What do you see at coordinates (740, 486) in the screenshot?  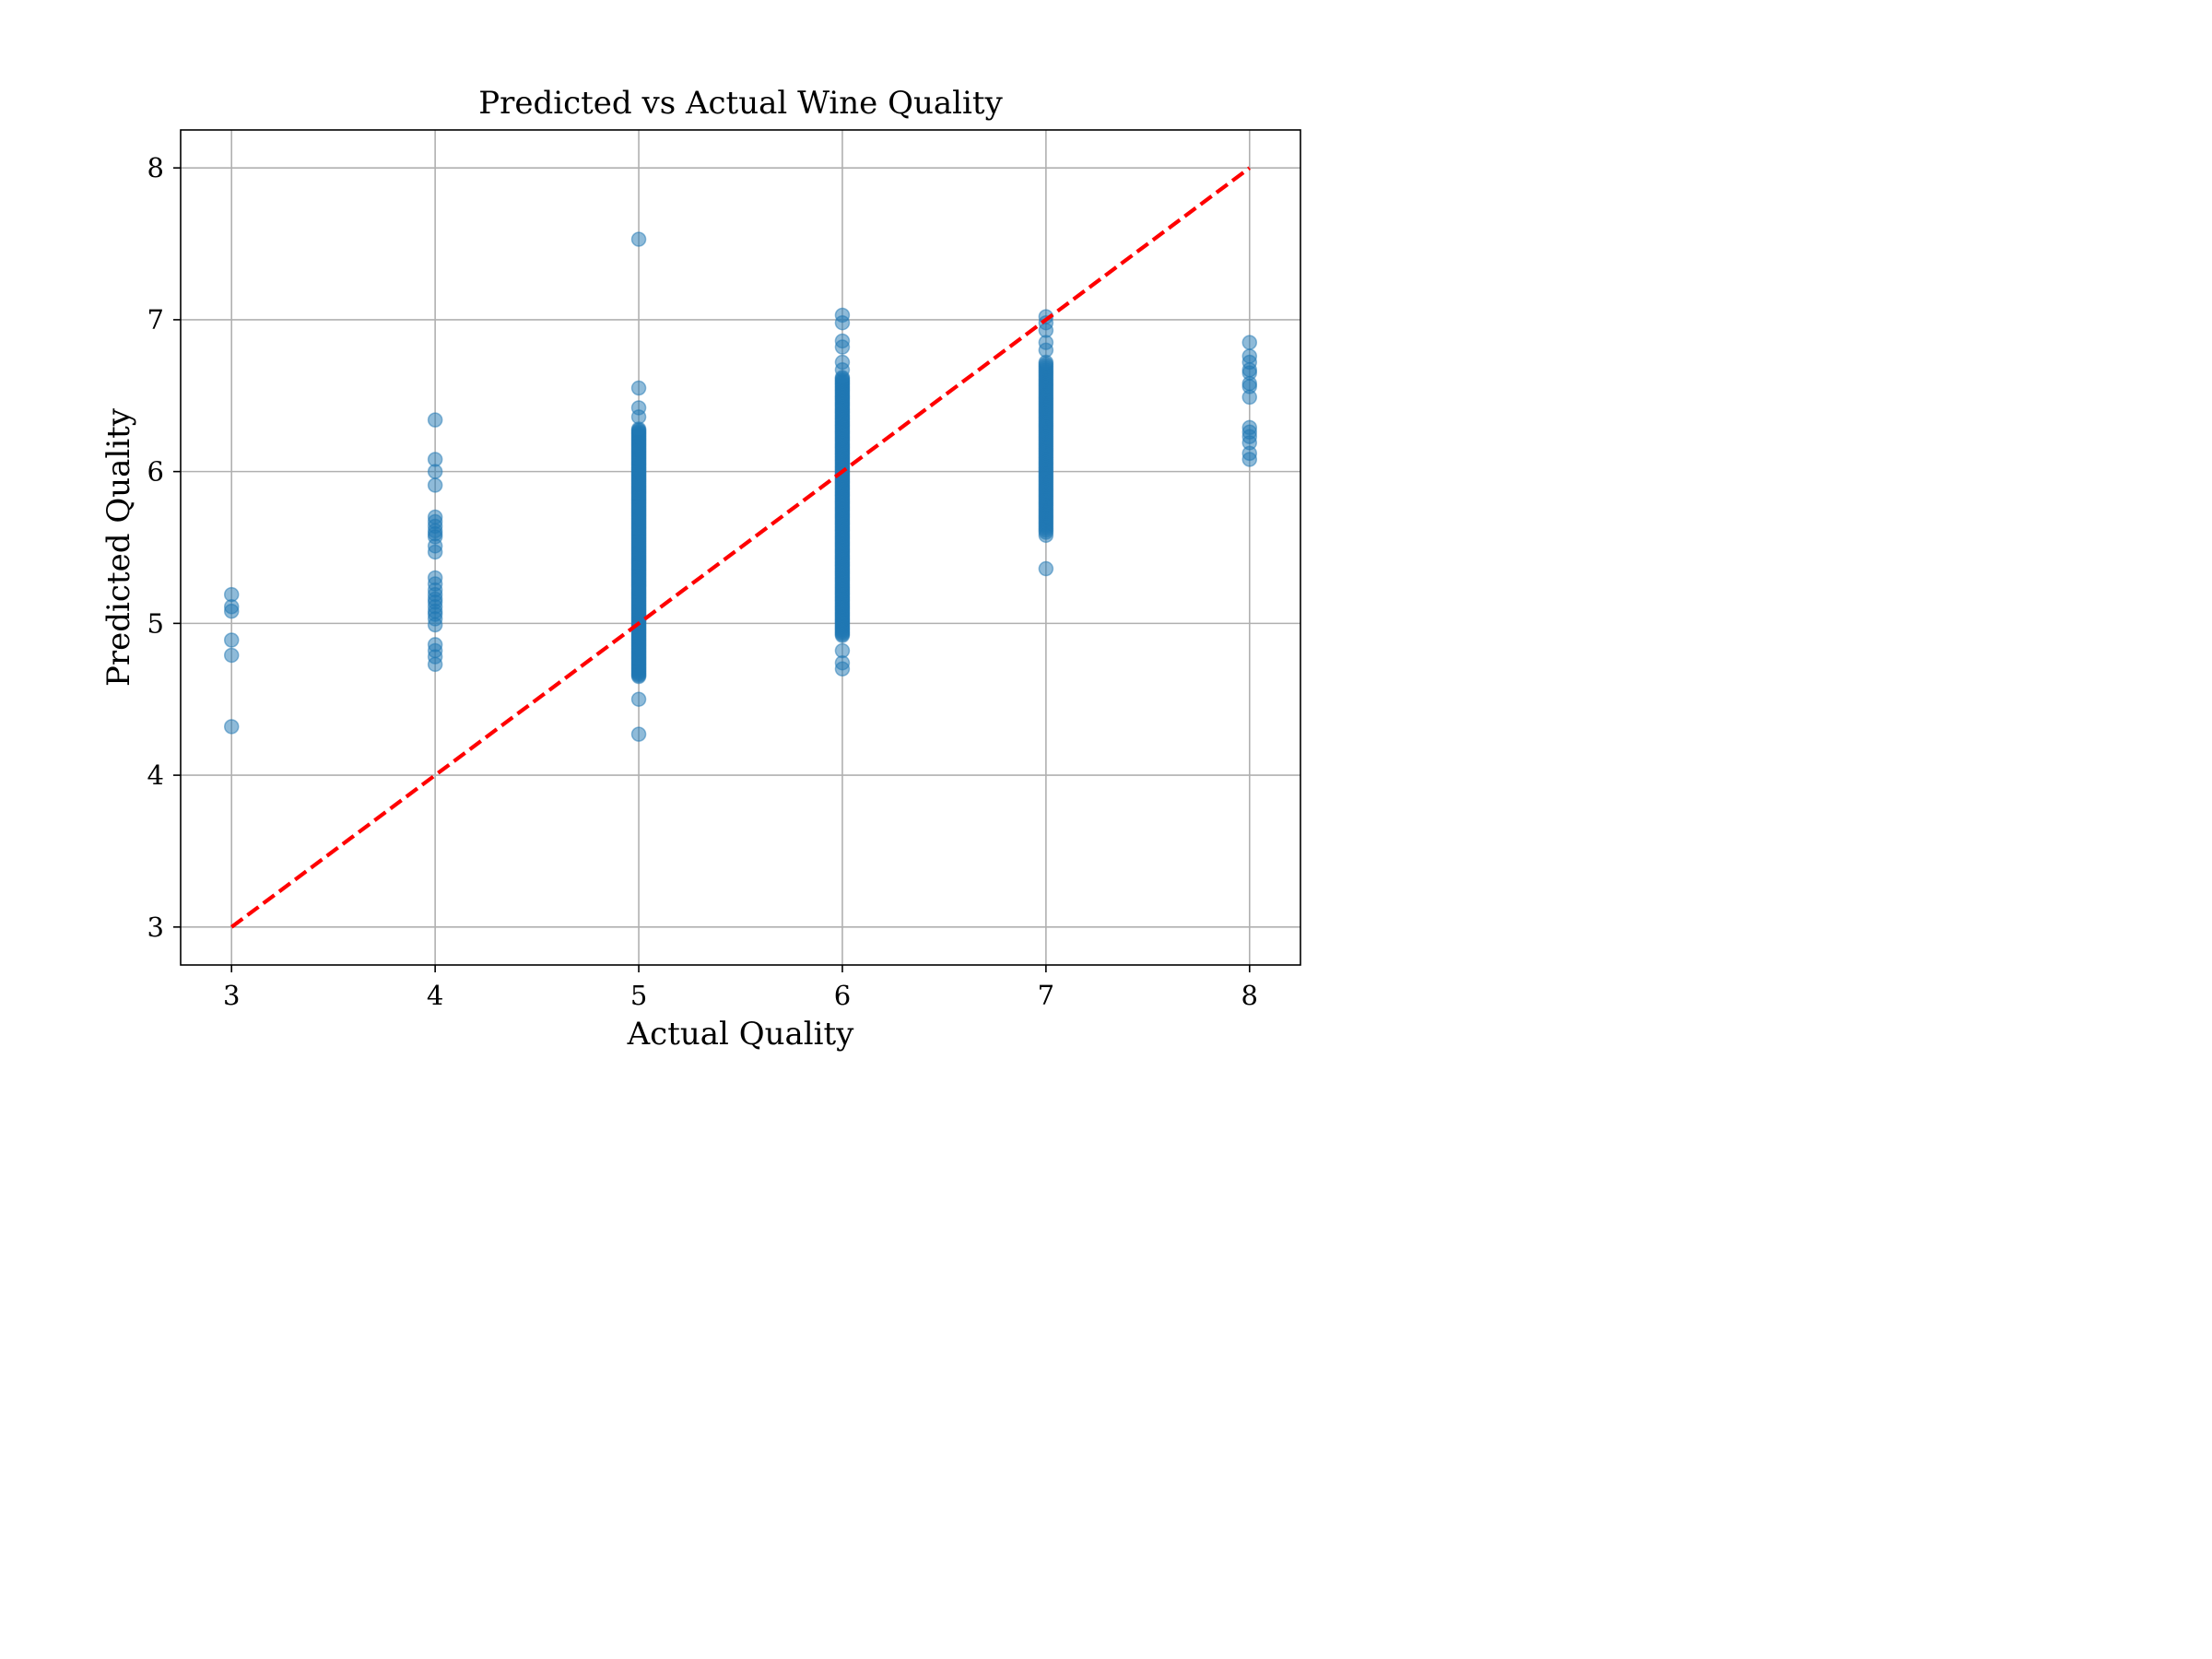 I see `points-layer` at bounding box center [740, 486].